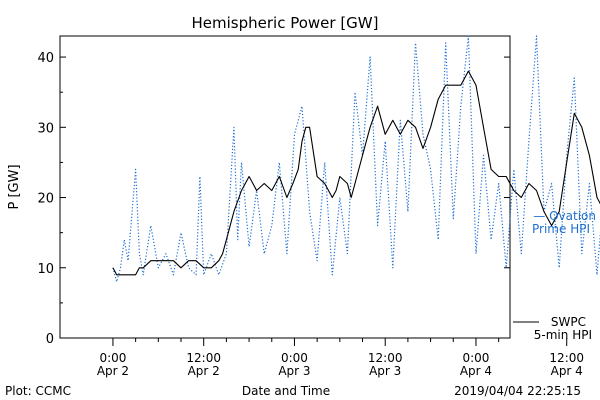 Image resolution: width=600 pixels, height=400 pixels. I want to click on legend-swpc-line-2: 5-min HPI, so click(563, 335).